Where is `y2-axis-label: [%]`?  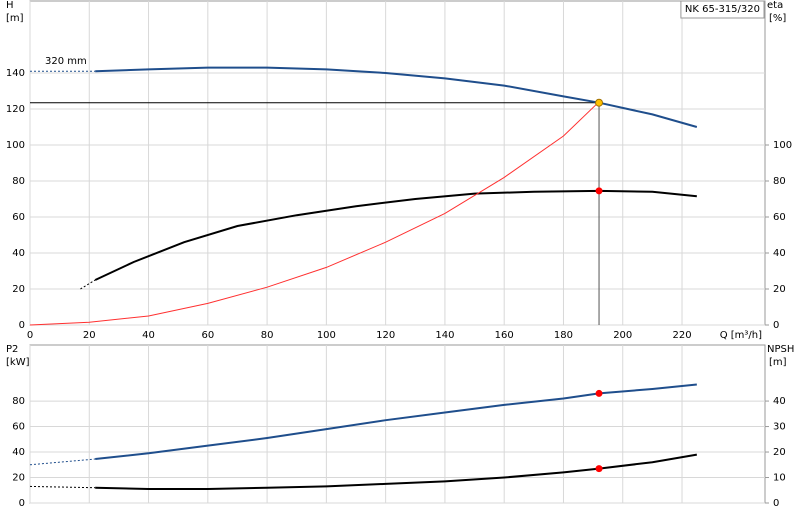
y2-axis-label: [%] is located at coordinates (777, 18).